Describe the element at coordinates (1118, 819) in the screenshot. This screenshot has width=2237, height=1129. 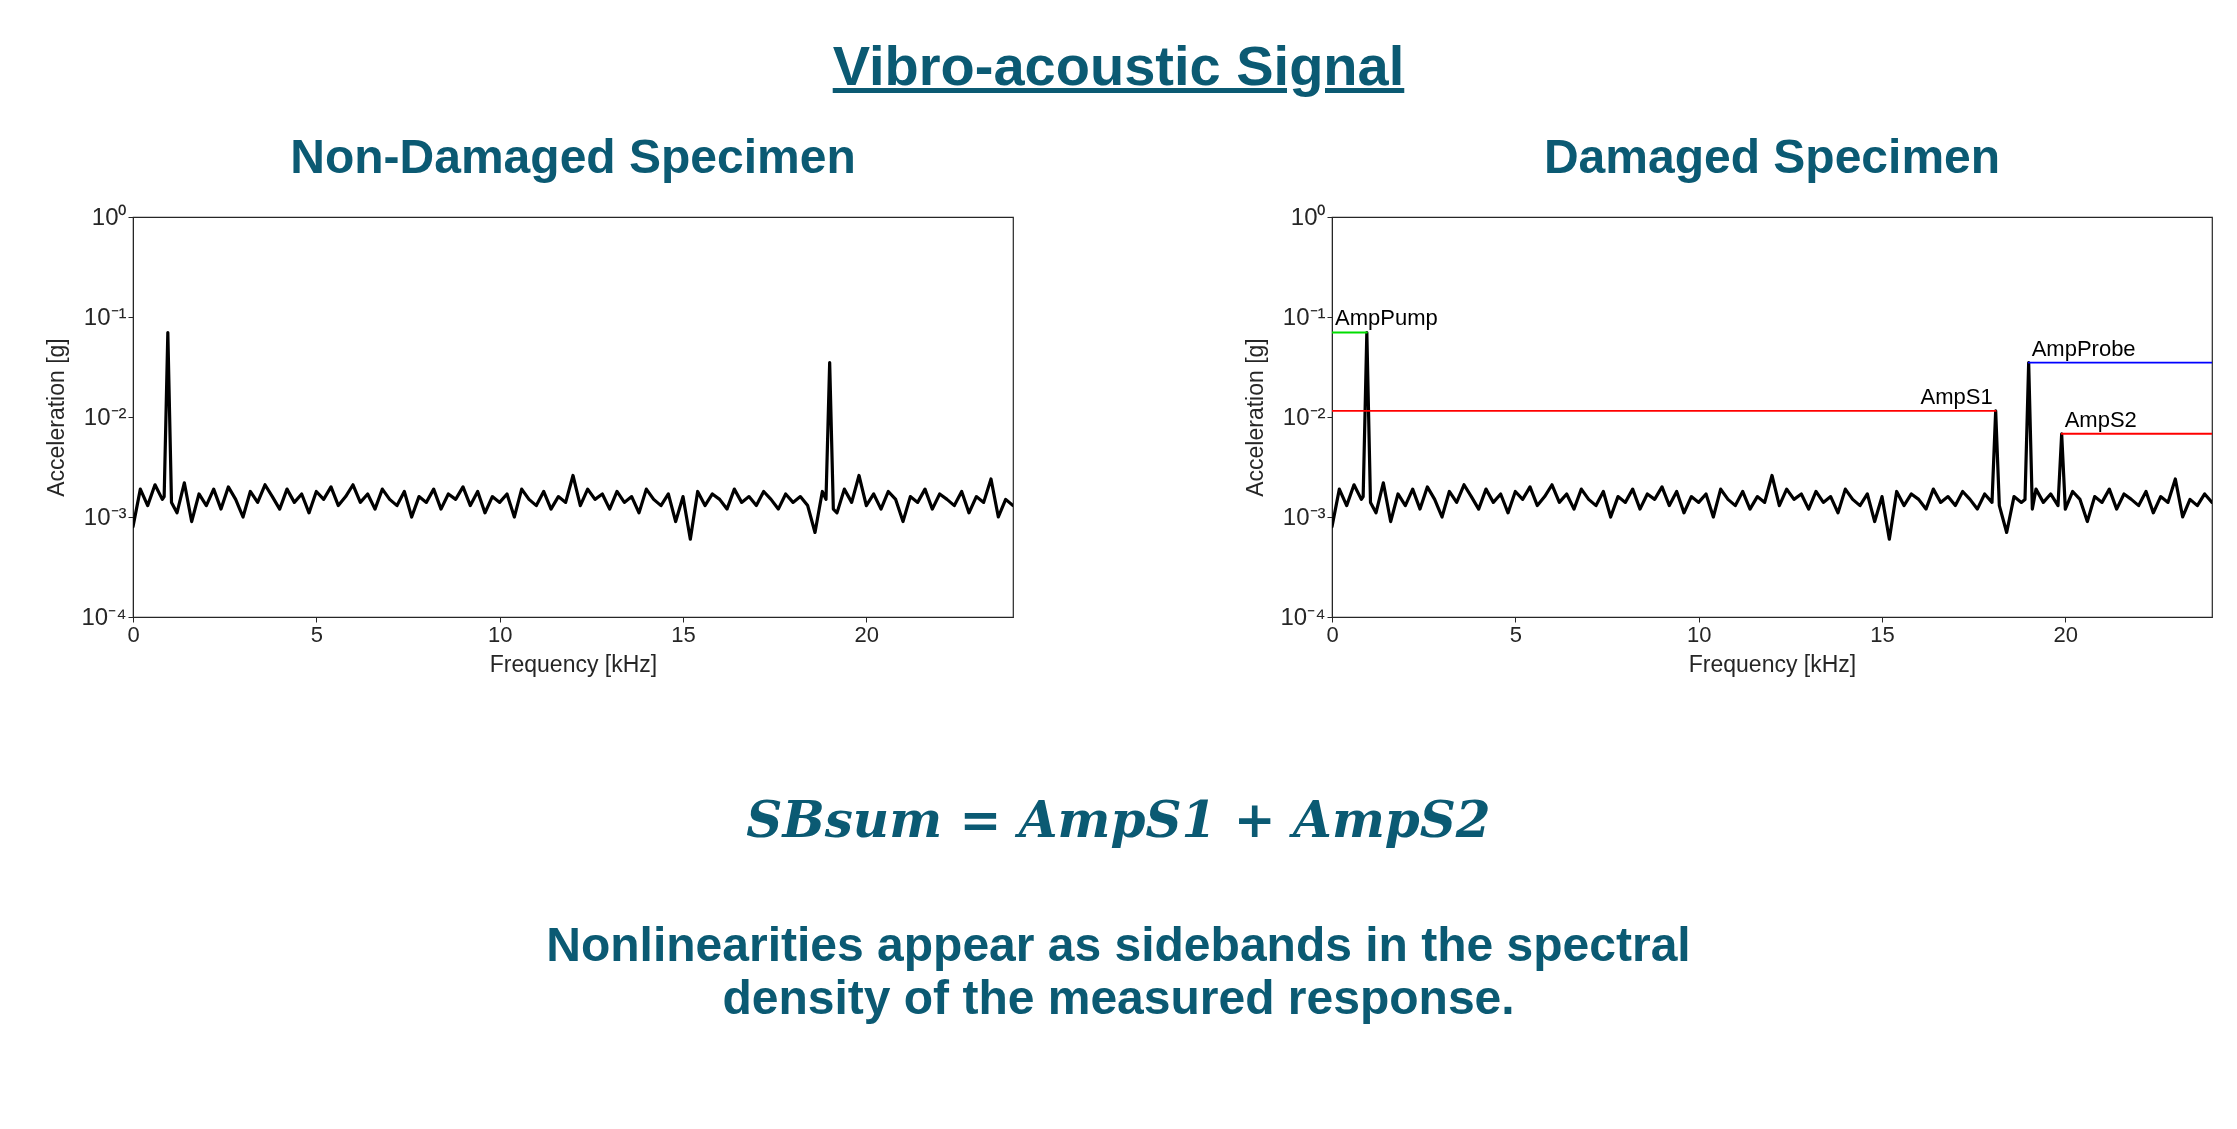
I see `text: SBsum = AmpS1 + AmpS2` at that location.